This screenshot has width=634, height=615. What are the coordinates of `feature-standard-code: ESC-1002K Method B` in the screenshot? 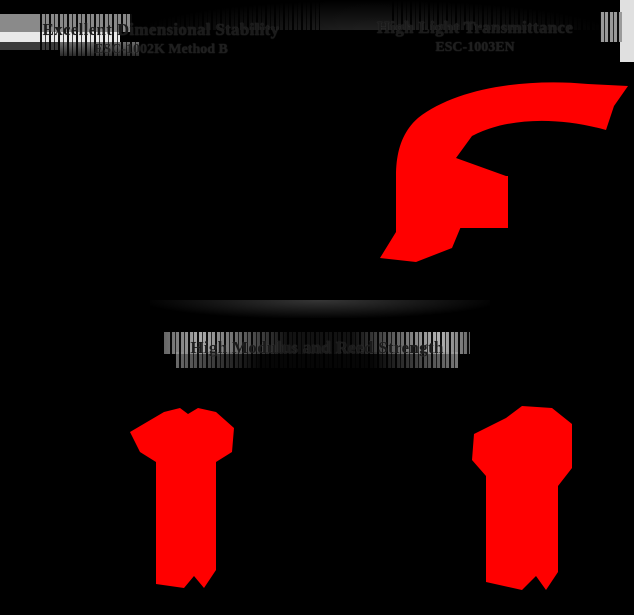 It's located at (161, 49).